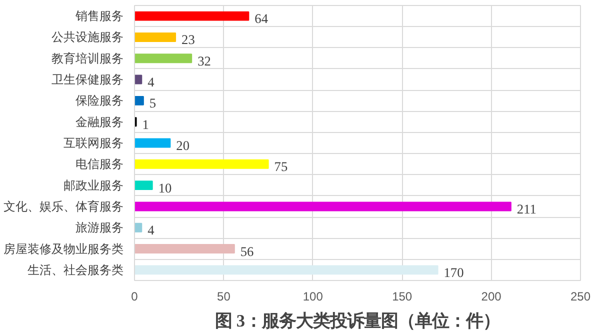 The image size is (605, 336). What do you see at coordinates (64, 249) in the screenshot?
I see `y-tick-label: 房屋装修及物业服务类` at bounding box center [64, 249].